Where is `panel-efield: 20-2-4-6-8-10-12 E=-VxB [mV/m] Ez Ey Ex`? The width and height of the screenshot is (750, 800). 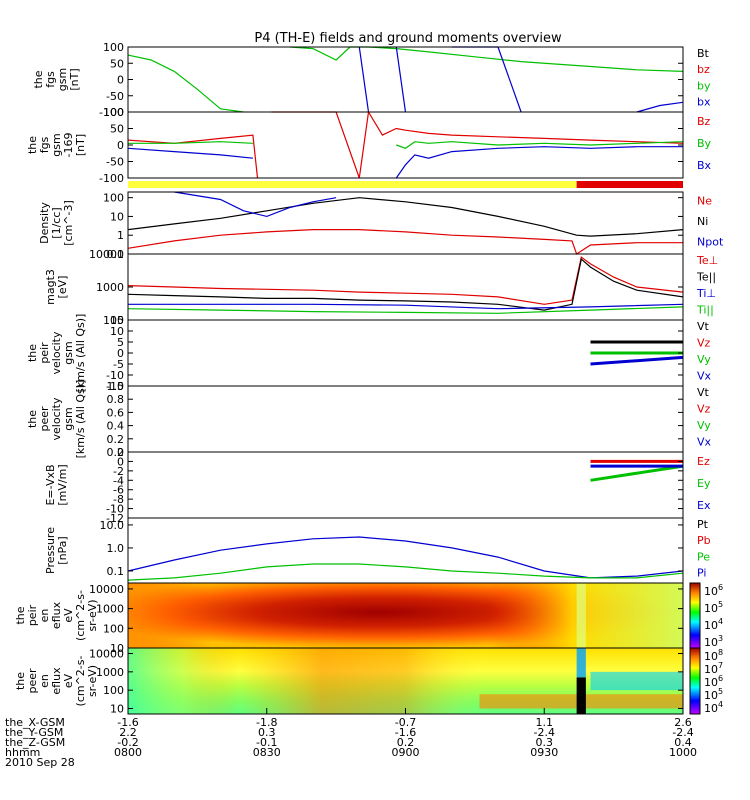 panel-efield: 20-2-4-6-8-10-12 E=-VxB [mV/m] Ez Ey Ex is located at coordinates (377, 485).